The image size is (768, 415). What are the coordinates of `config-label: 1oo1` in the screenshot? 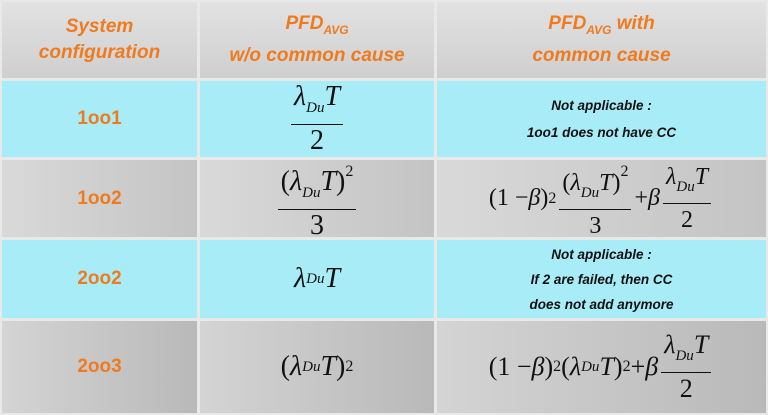 It's located at (99, 118).